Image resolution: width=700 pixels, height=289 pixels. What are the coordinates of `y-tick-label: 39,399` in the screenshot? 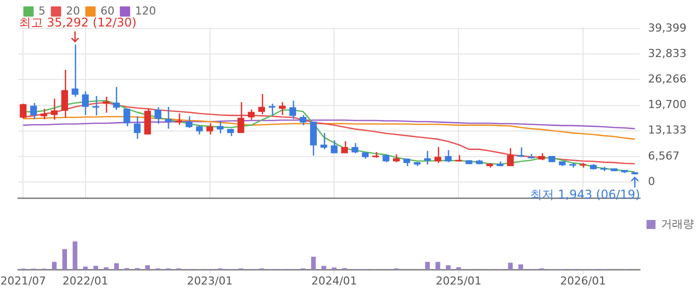 It's located at (667, 27).